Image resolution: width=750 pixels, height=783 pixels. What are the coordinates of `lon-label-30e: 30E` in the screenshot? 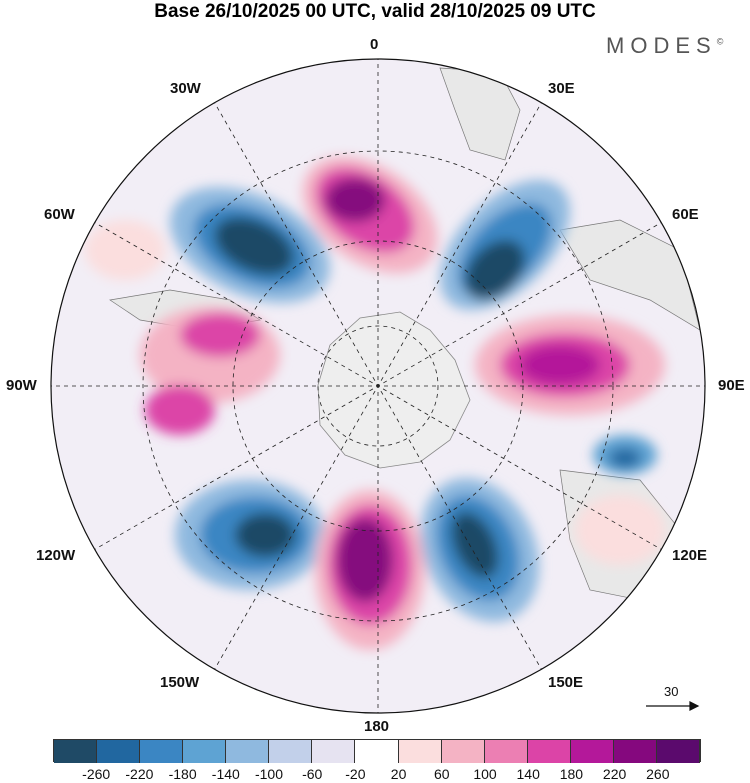 It's located at (561, 88).